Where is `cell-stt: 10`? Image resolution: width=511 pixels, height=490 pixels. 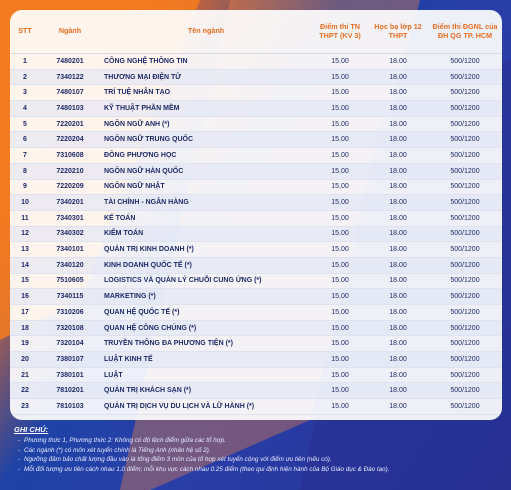 cell-stt: 10 is located at coordinates (25, 202).